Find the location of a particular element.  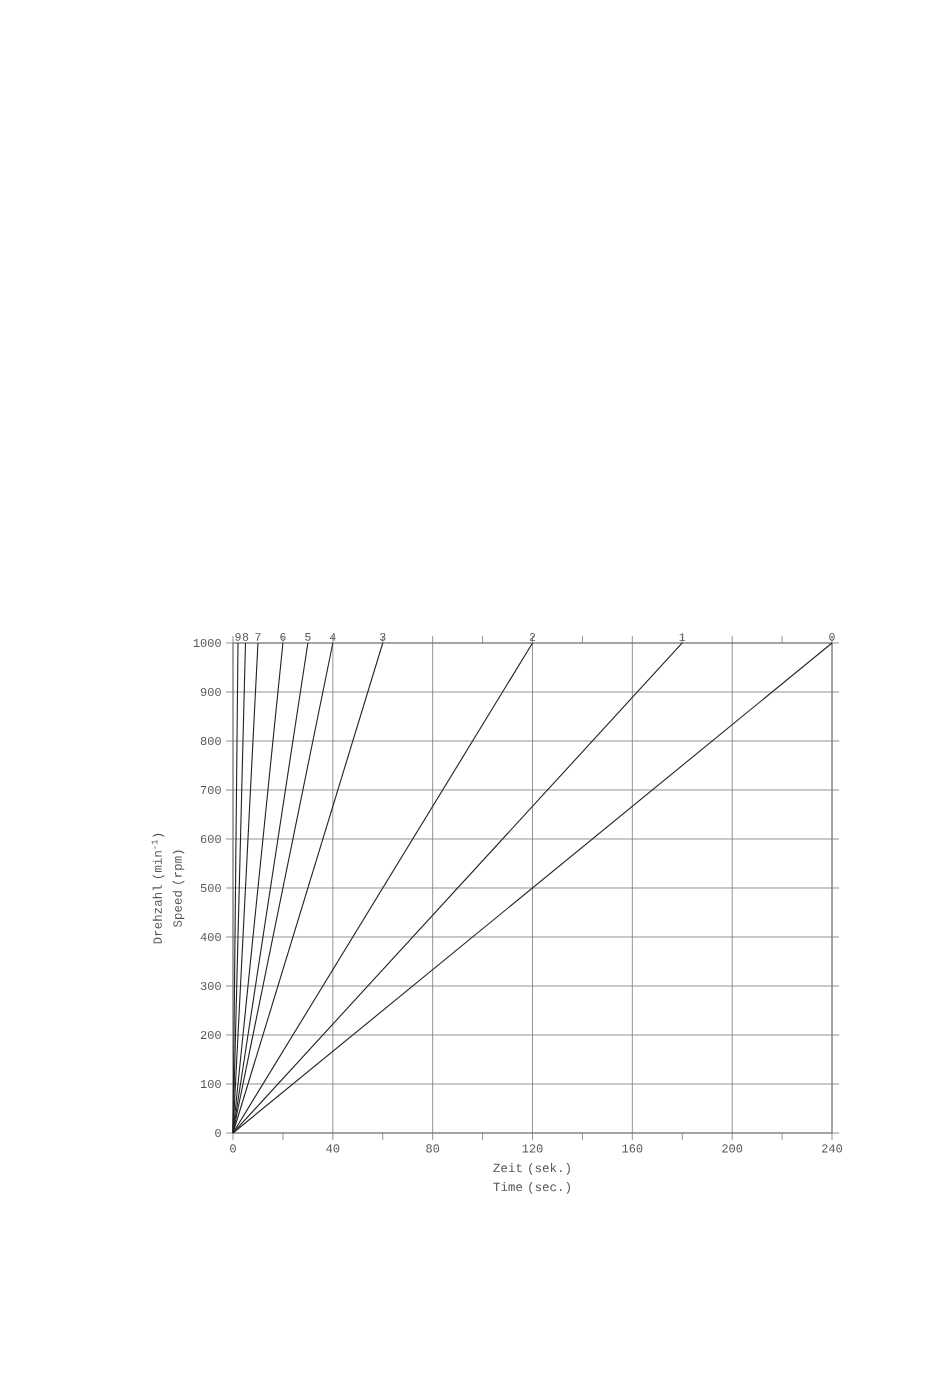

series-label: 0 is located at coordinates (832, 636).